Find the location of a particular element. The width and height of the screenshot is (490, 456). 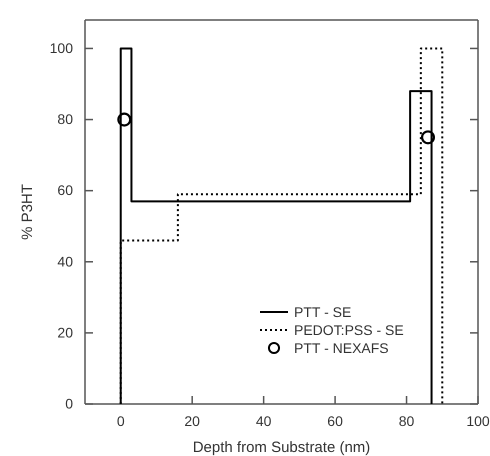

x-tick-label: 80 is located at coordinates (406, 420).